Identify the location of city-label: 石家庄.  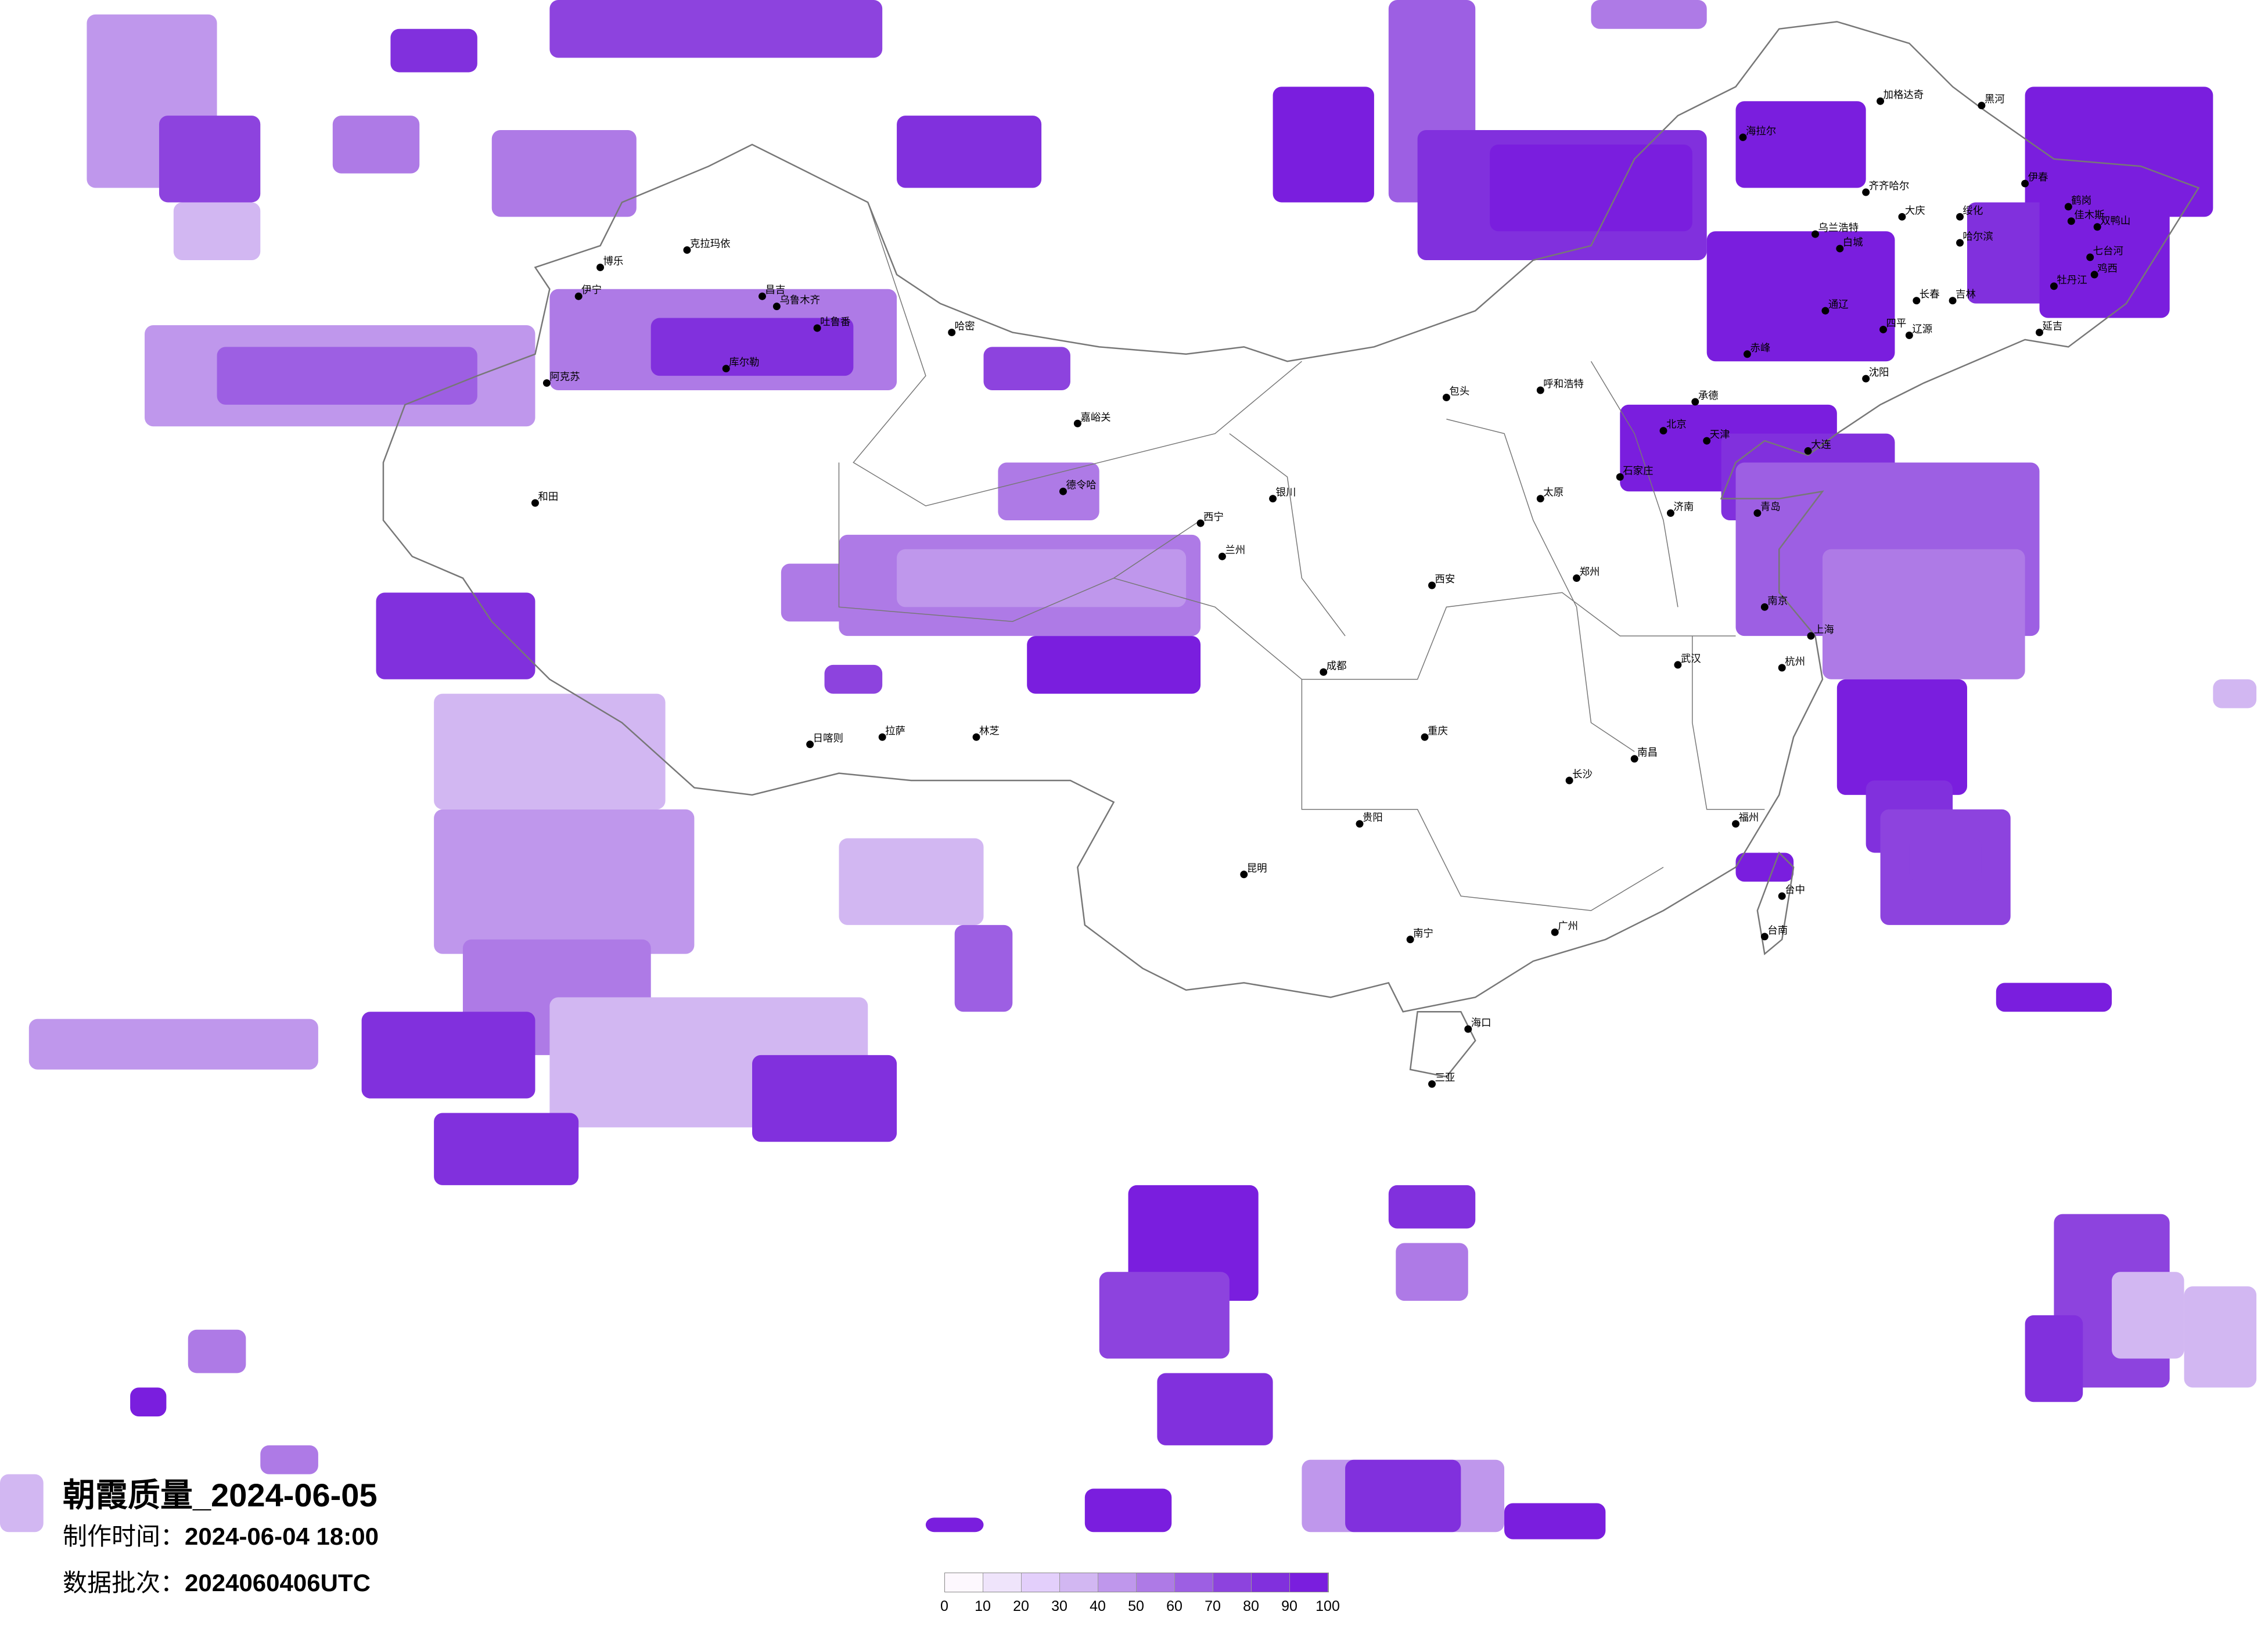
(1638, 471).